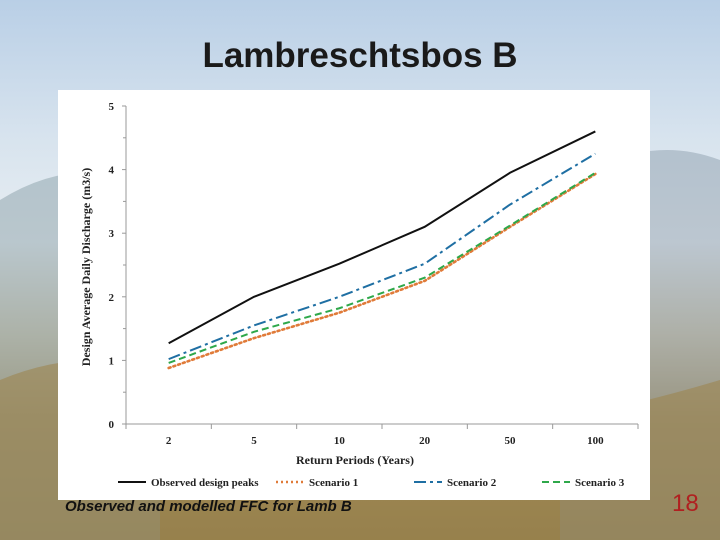 The image size is (720, 540). I want to click on x-tick-label: 2, so click(169, 441).